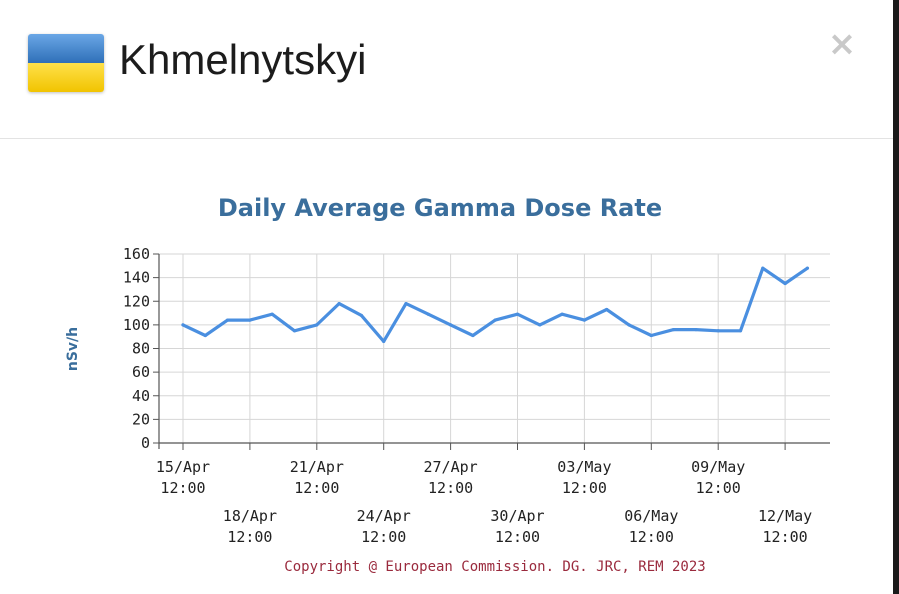 The width and height of the screenshot is (899, 594). Describe the element at coordinates (718, 467) in the screenshot. I see `x-tick-label-date: 09/May` at that location.